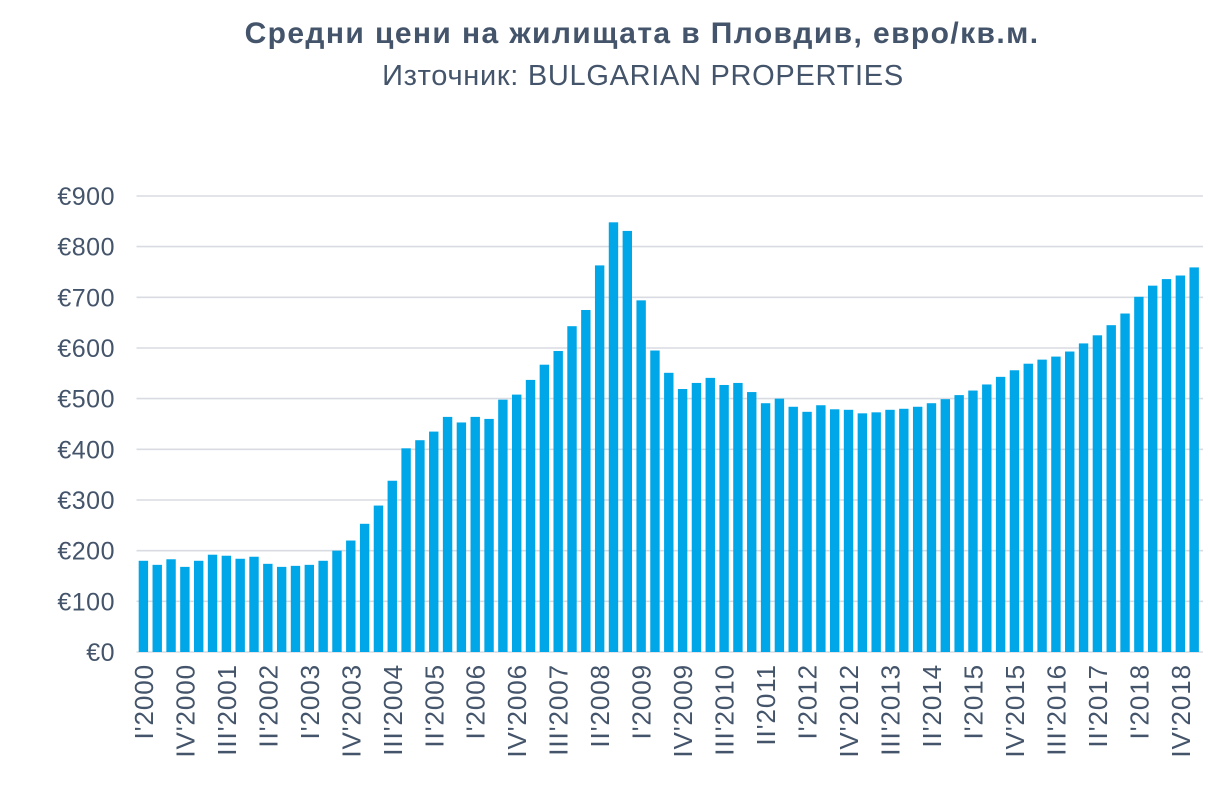 The image size is (1228, 795). Describe the element at coordinates (476, 701) in the screenshot. I see `svg-text: I'2006` at that location.